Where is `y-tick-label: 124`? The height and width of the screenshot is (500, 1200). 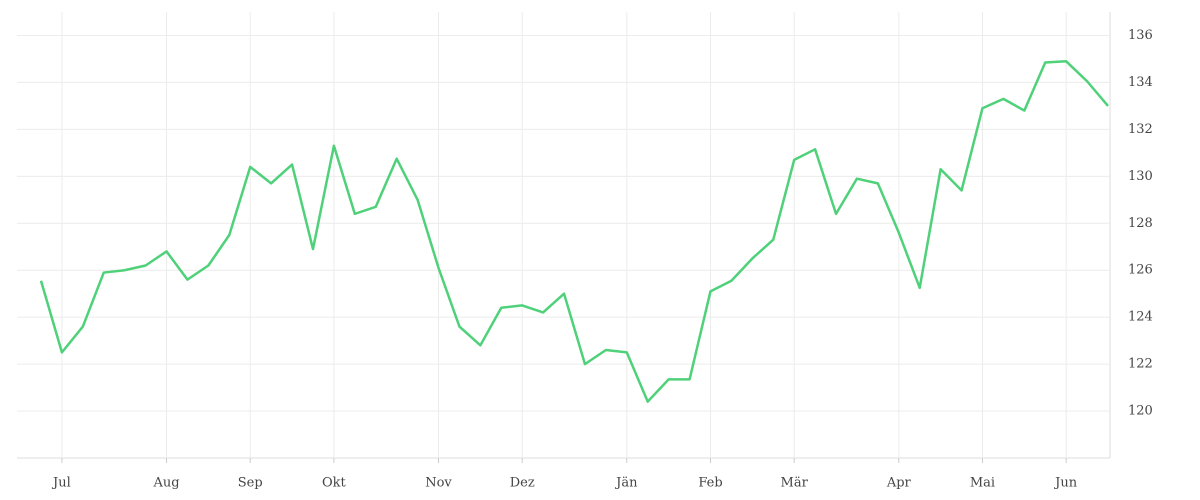
y-tick-label: 124 is located at coordinates (1140, 317).